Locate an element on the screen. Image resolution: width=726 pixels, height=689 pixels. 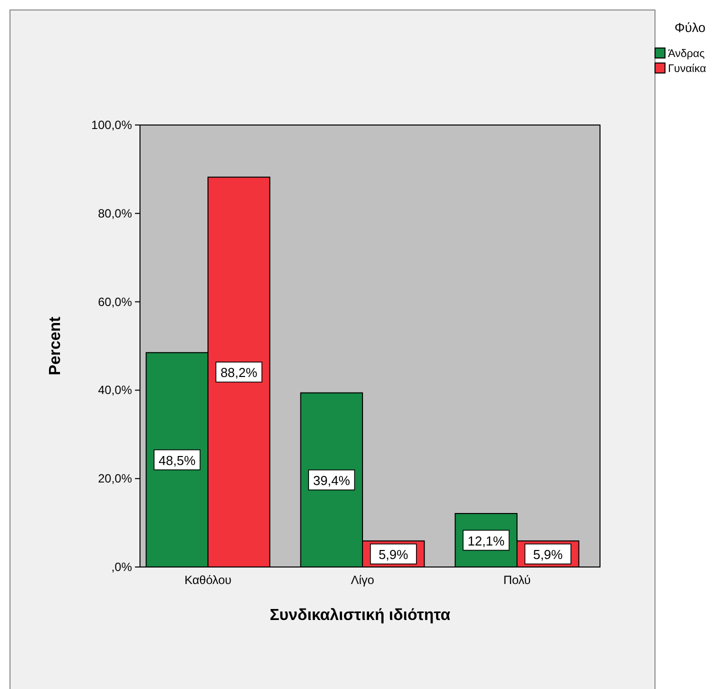
data-label: 48,5% is located at coordinates (177, 460).